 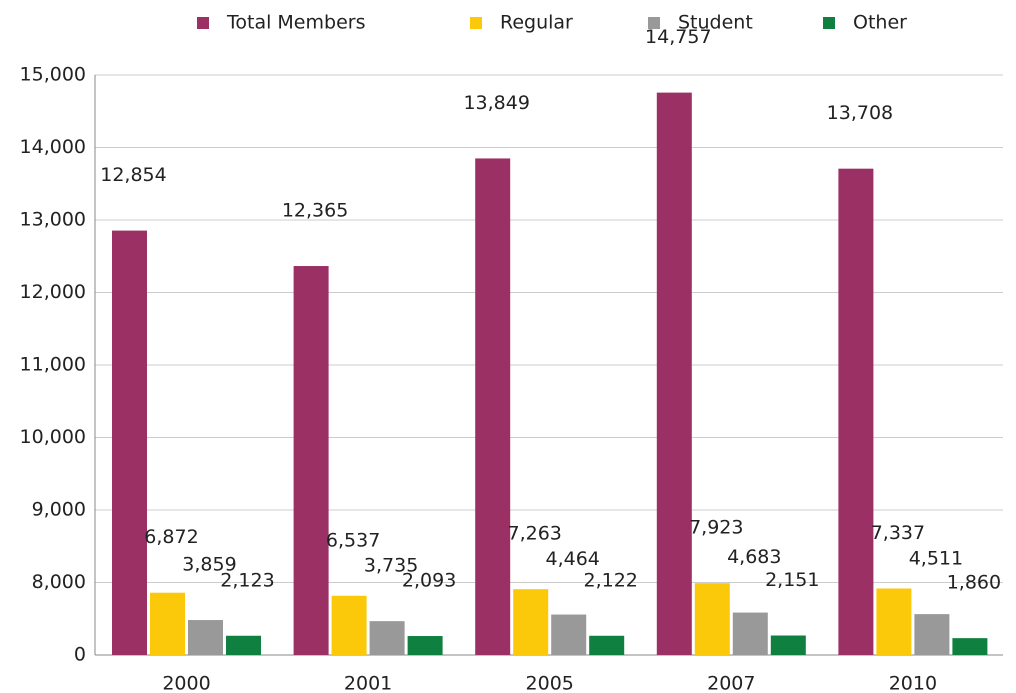 What do you see at coordinates (496, 103) in the screenshot?
I see `data-label: 13,849` at bounding box center [496, 103].